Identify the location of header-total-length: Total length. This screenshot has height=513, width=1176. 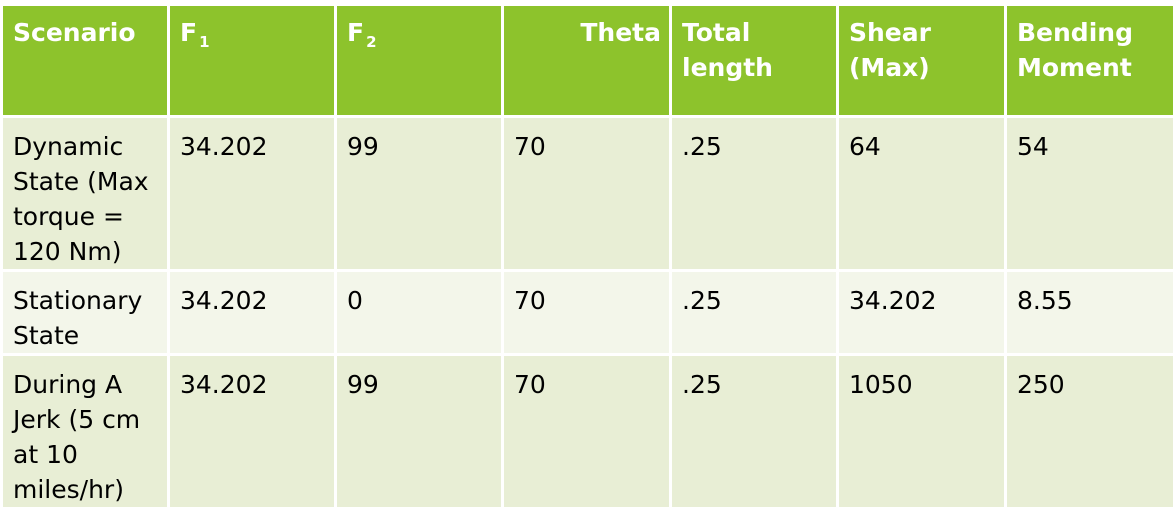
(754, 60).